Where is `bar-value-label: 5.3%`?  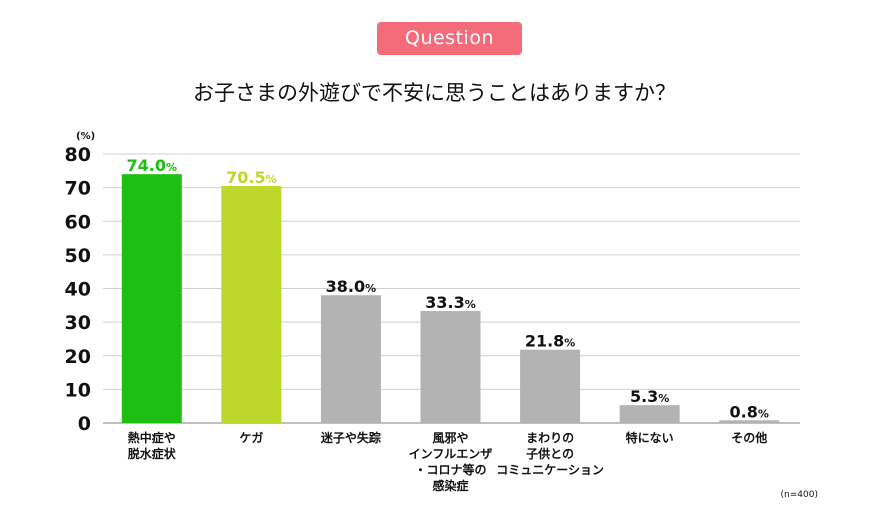 bar-value-label: 5.3% is located at coordinates (649, 396).